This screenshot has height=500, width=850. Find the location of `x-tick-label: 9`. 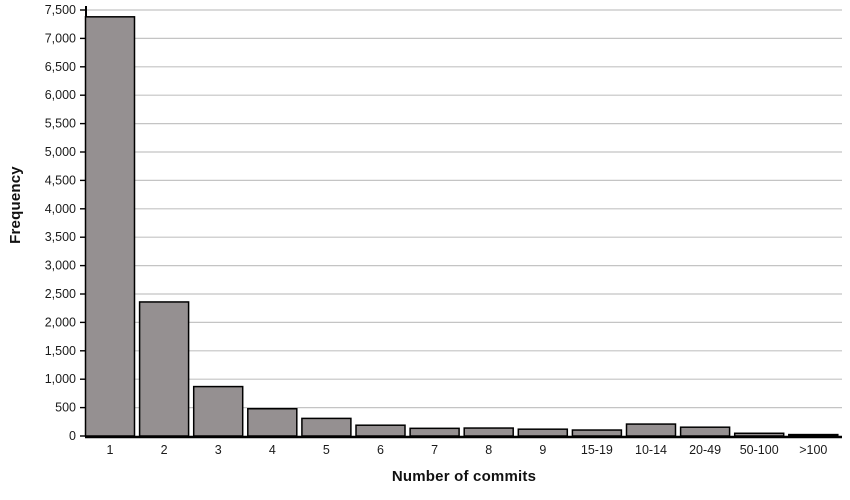

x-tick-label: 9 is located at coordinates (542, 450).